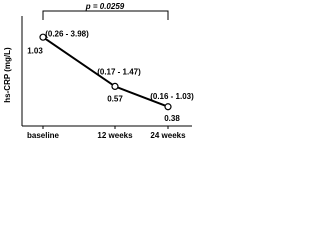  What do you see at coordinates (35, 50) in the screenshot?
I see `value-label: 1.03` at bounding box center [35, 50].